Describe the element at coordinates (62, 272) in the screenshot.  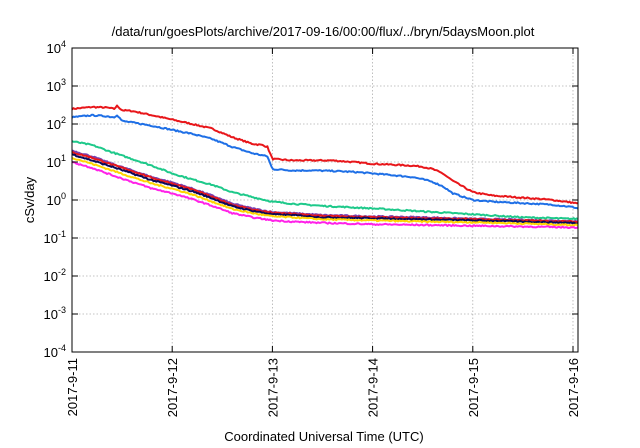
I see `y-tick-exponent: -2` at that location.